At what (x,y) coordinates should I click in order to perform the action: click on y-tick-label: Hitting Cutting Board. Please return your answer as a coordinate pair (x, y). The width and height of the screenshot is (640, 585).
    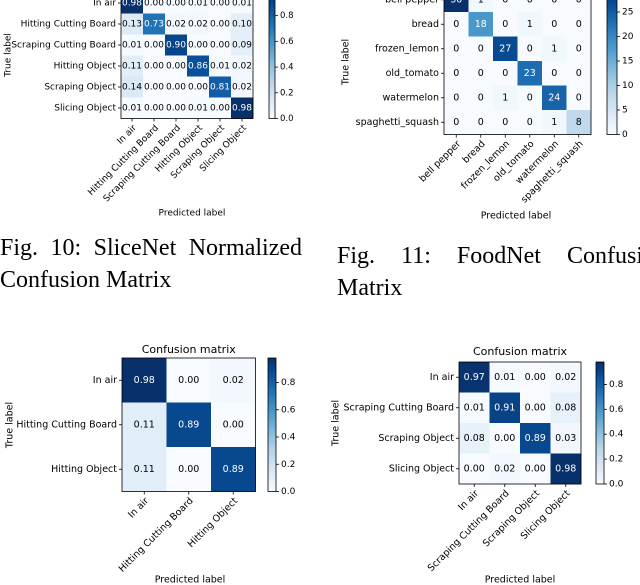
    Looking at the image, I should click on (68, 25).